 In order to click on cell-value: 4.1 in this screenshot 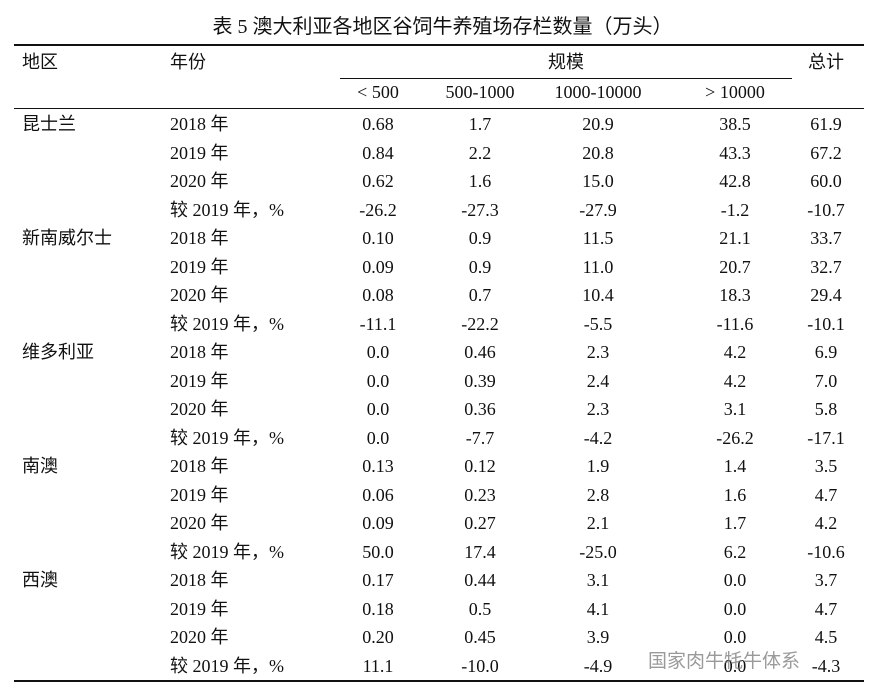, I will do `click(598, 608)`.